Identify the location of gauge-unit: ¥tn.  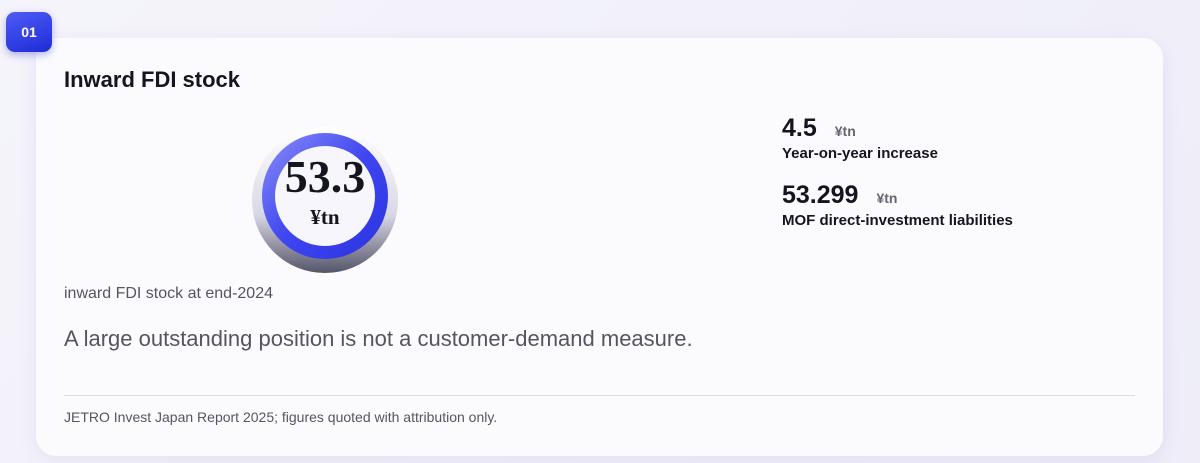
(324, 217).